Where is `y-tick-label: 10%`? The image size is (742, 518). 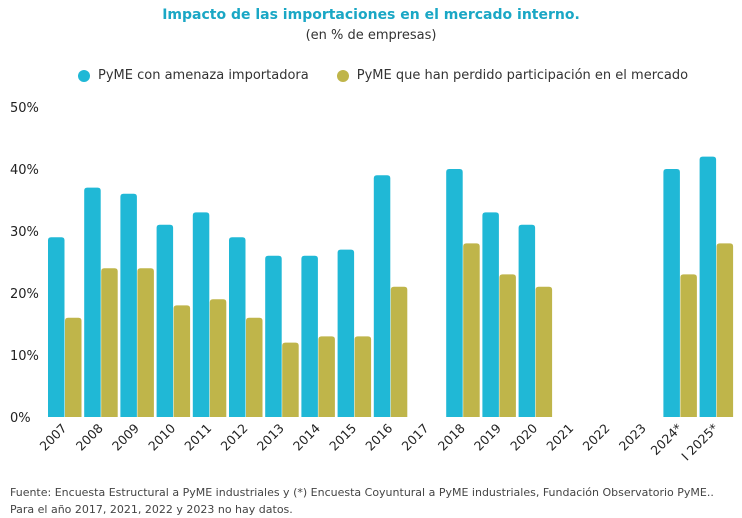 y-tick-label: 10% is located at coordinates (24, 356).